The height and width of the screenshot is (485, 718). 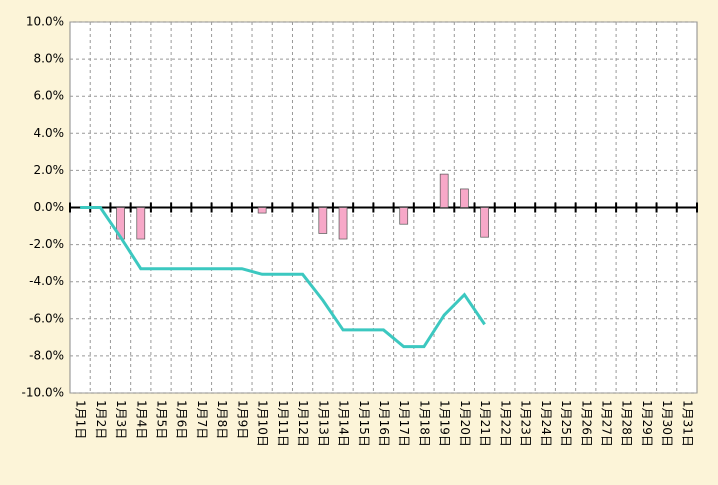 What do you see at coordinates (505, 423) in the screenshot?
I see `x-tick-label: 1月22日` at bounding box center [505, 423].